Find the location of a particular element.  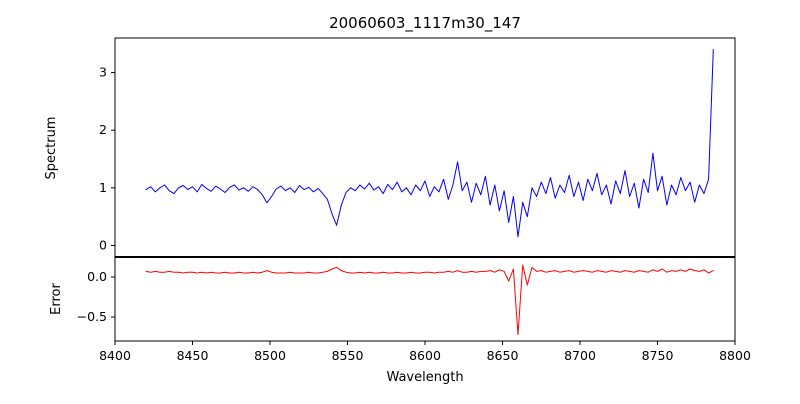

chart-title: 20060603_1117m30_147 is located at coordinates (425, 23).